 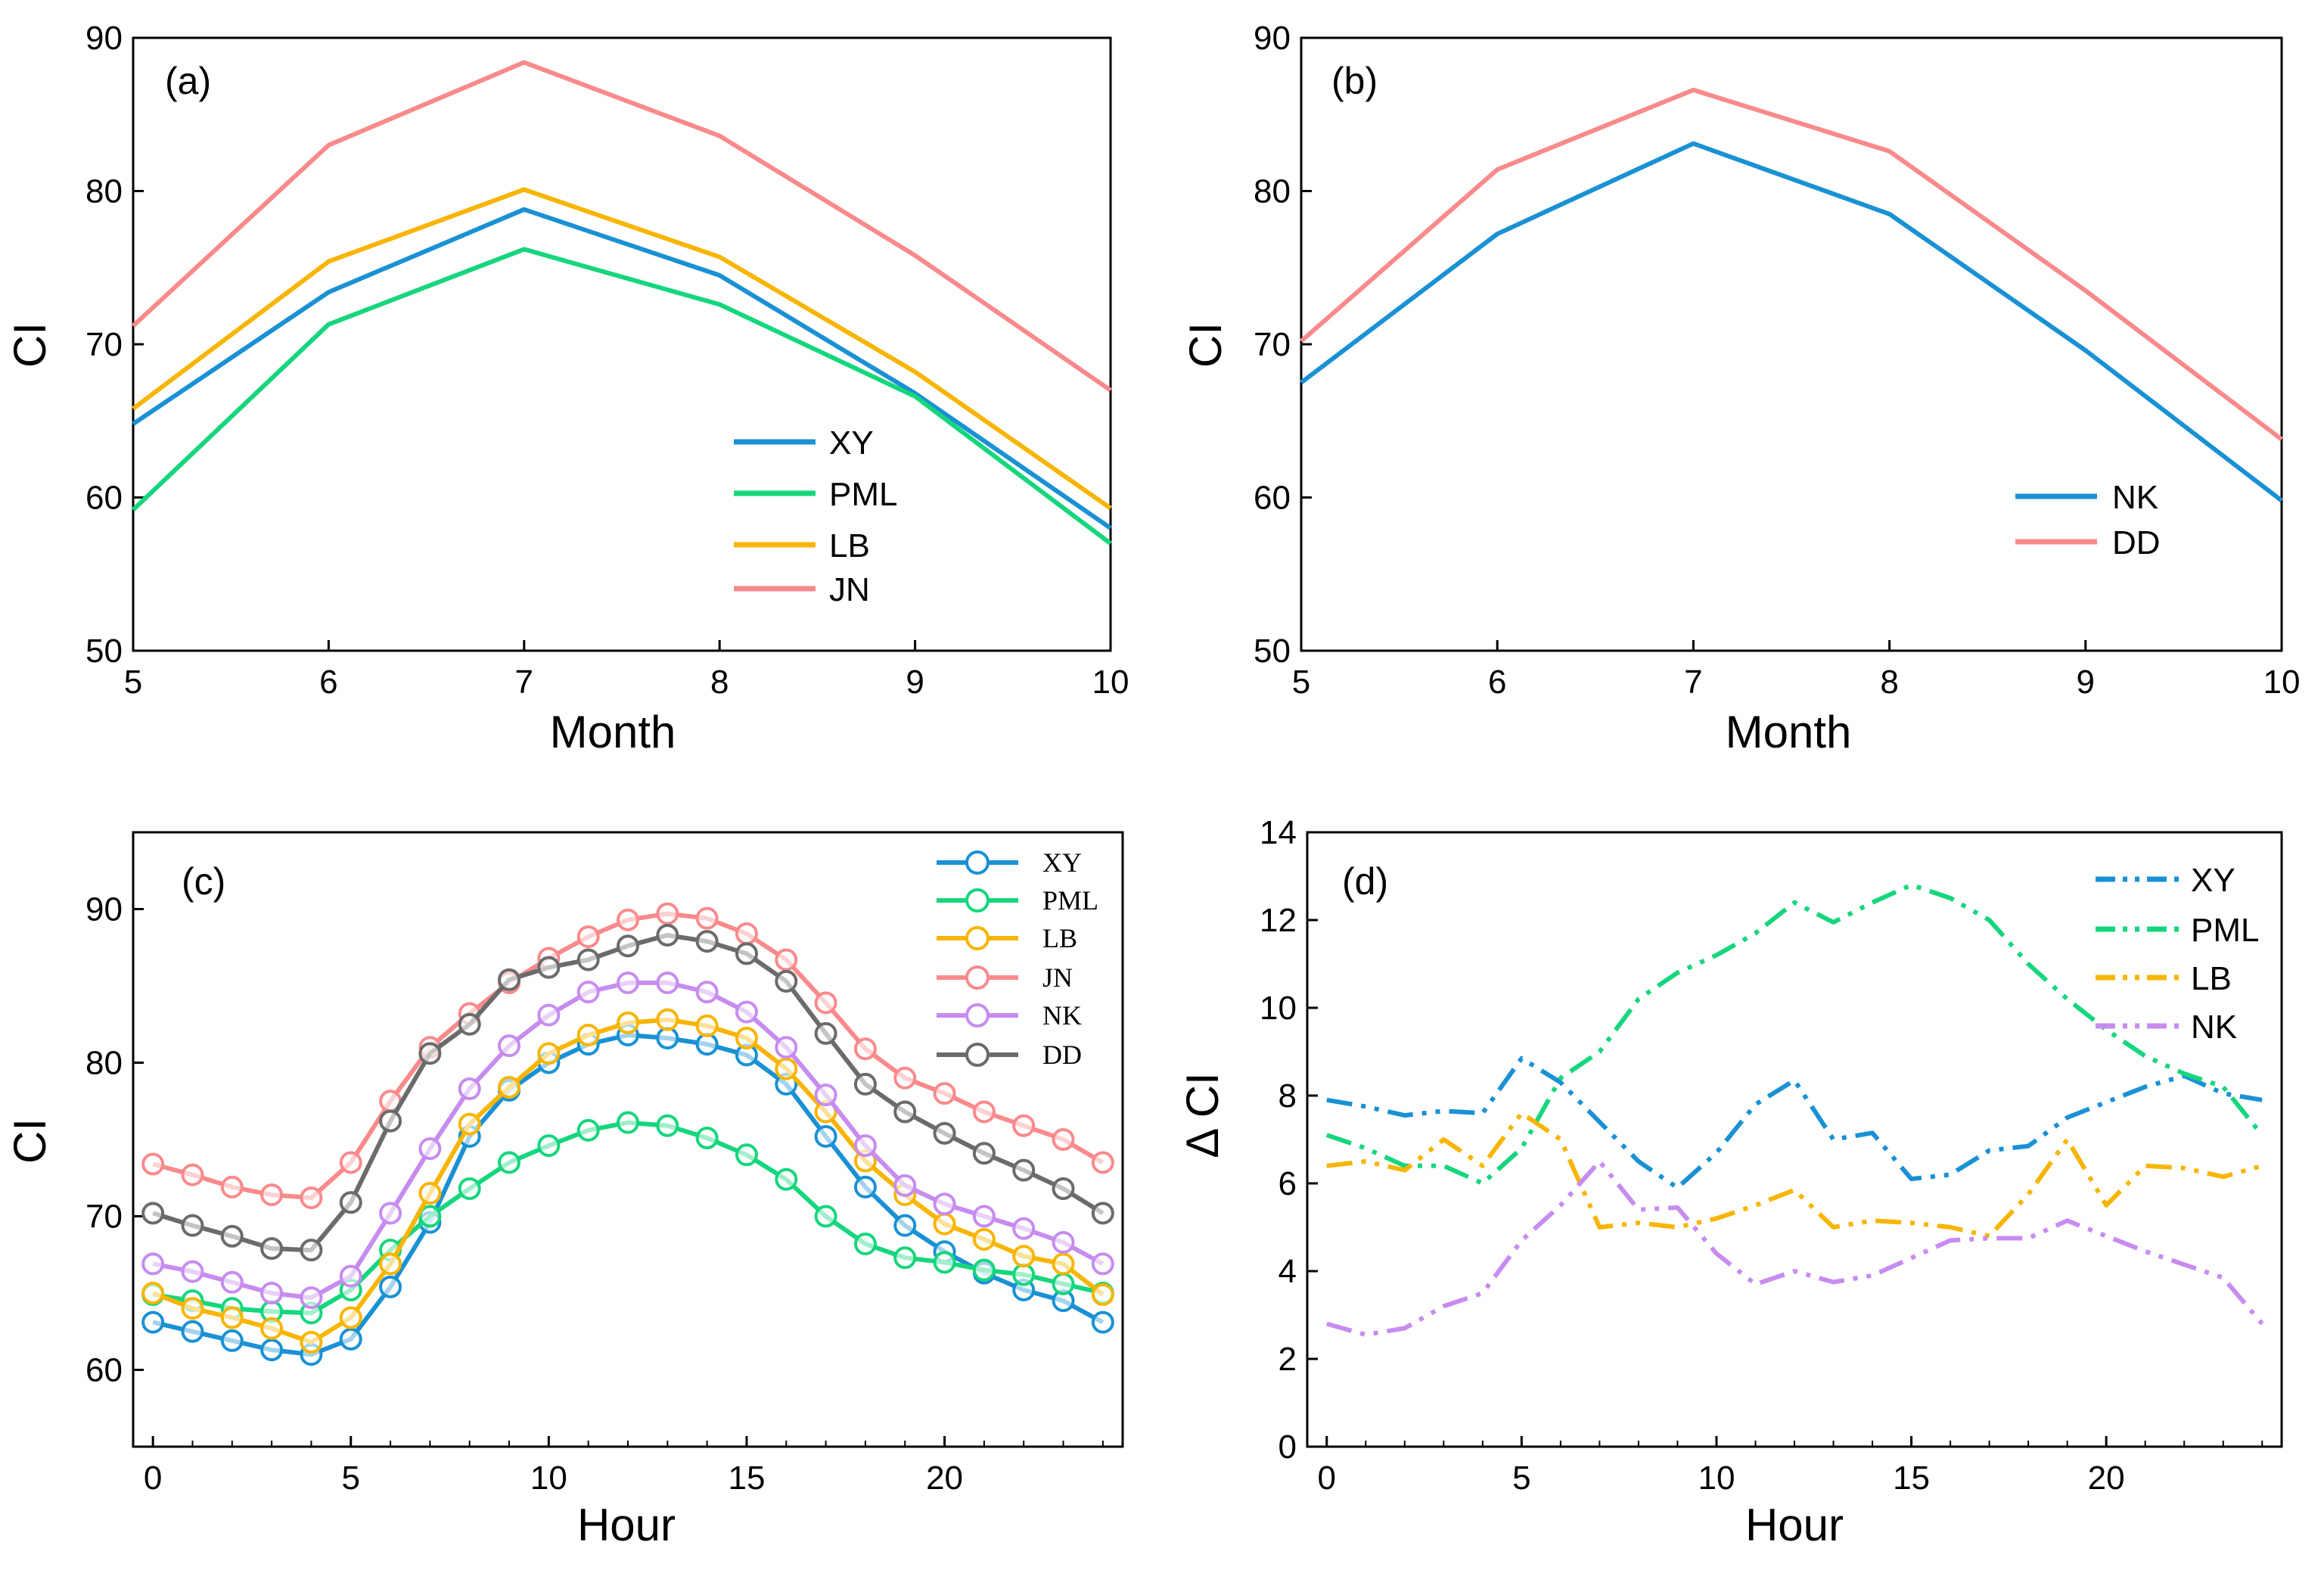 What do you see at coordinates (1278, 1140) in the screenshot?
I see `panel-d-y-tick-labels: 0 2 4 6 8 10 12 14` at bounding box center [1278, 1140].